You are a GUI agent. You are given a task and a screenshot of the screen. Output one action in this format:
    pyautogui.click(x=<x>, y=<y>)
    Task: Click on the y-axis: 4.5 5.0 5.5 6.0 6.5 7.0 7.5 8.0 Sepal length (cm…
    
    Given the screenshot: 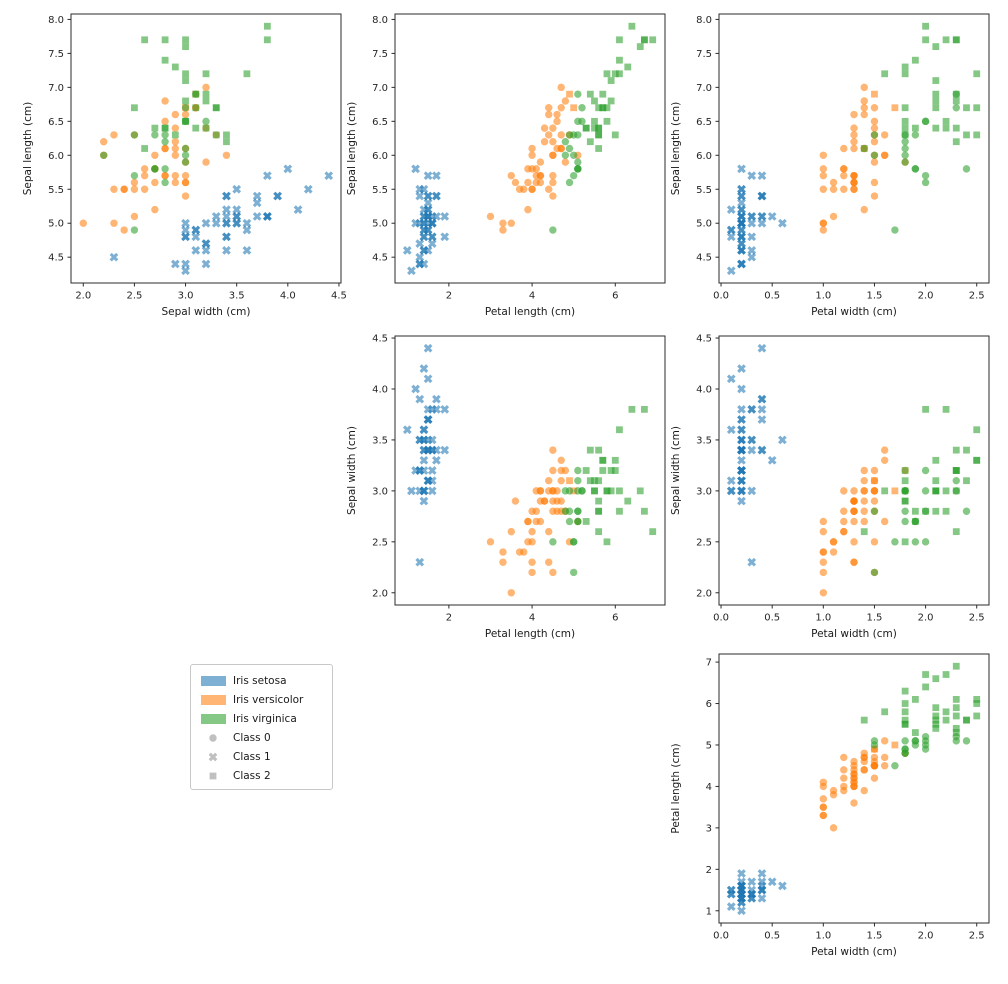 What is the action you would take?
    pyautogui.click(x=46, y=139)
    